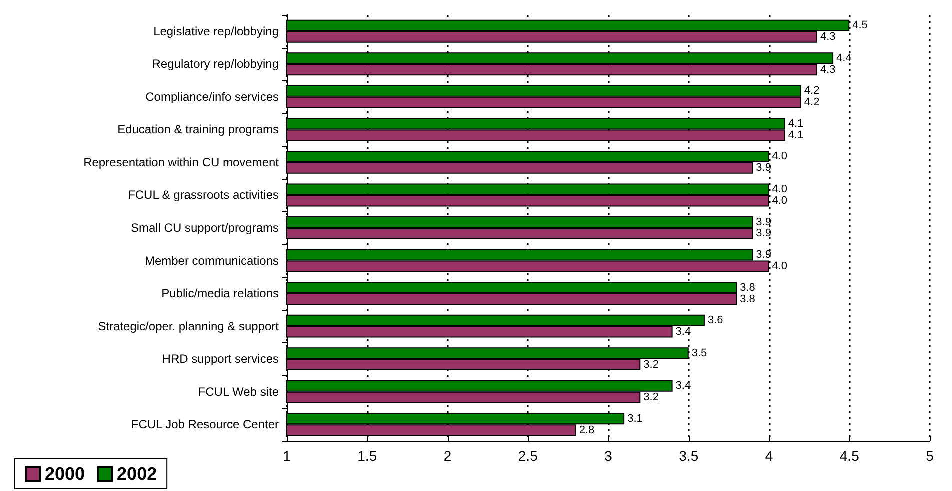 This screenshot has width=952, height=491. Describe the element at coordinates (287, 456) in the screenshot. I see `x-tick-label: 1` at that location.